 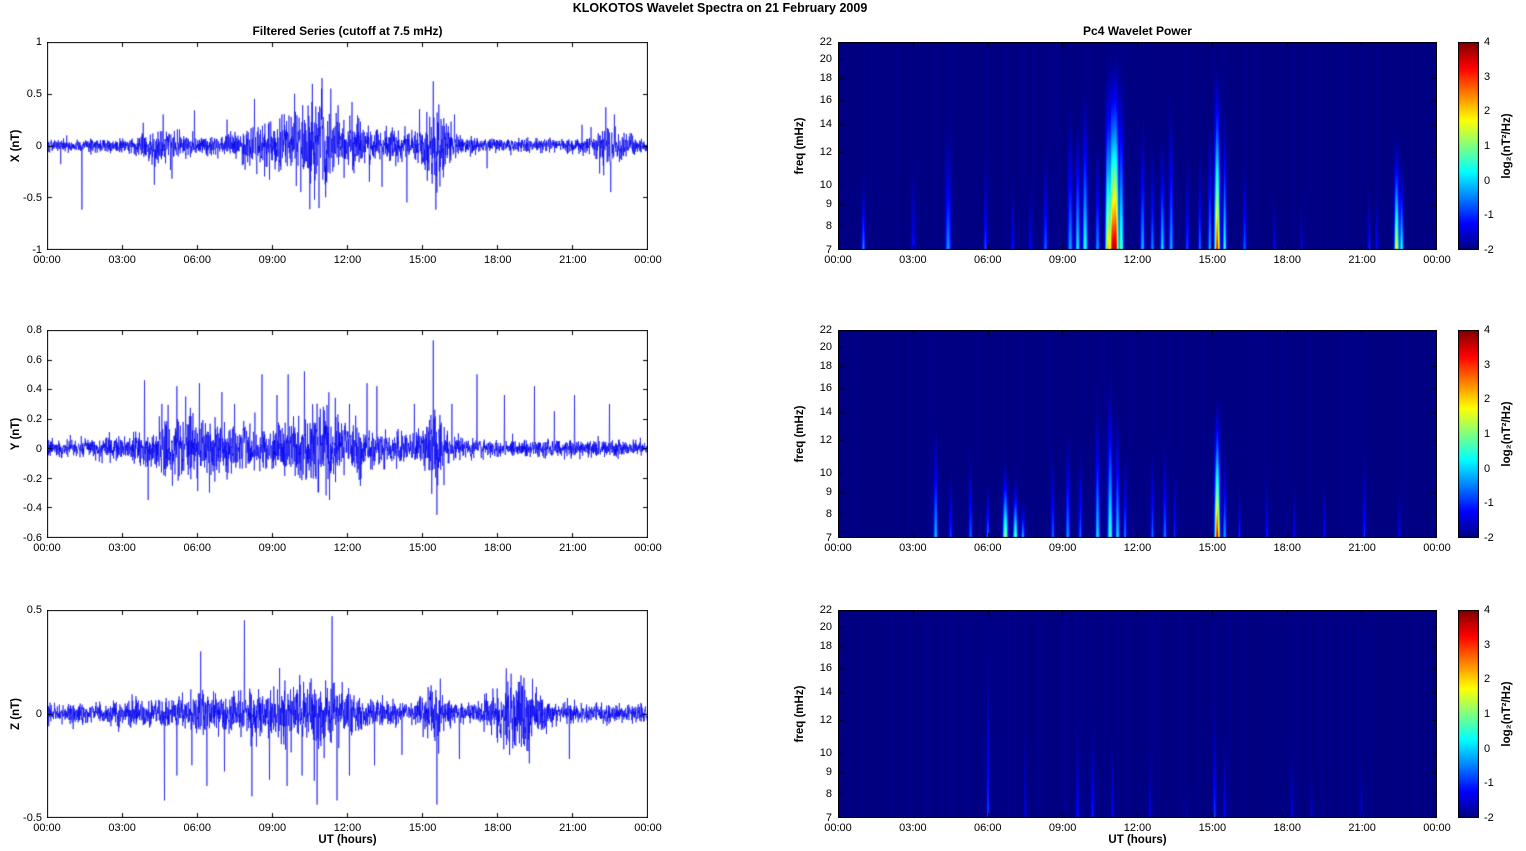 What do you see at coordinates (32, 478) in the screenshot?
I see `y-tick-label: -0.2` at bounding box center [32, 478].